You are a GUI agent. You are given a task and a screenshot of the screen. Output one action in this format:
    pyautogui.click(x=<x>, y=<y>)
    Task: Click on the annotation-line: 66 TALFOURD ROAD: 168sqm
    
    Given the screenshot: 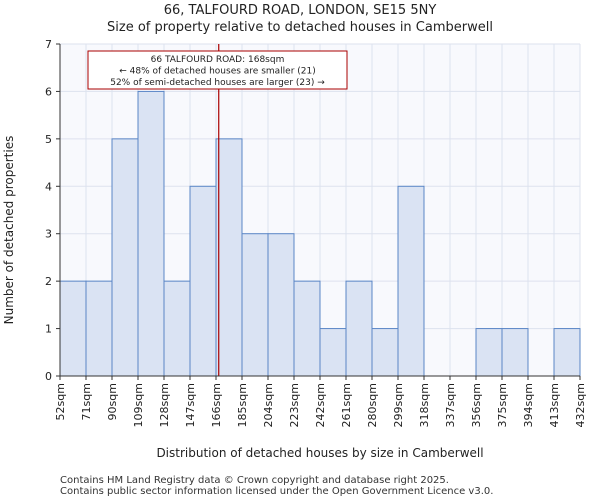 What is the action you would take?
    pyautogui.click(x=218, y=60)
    